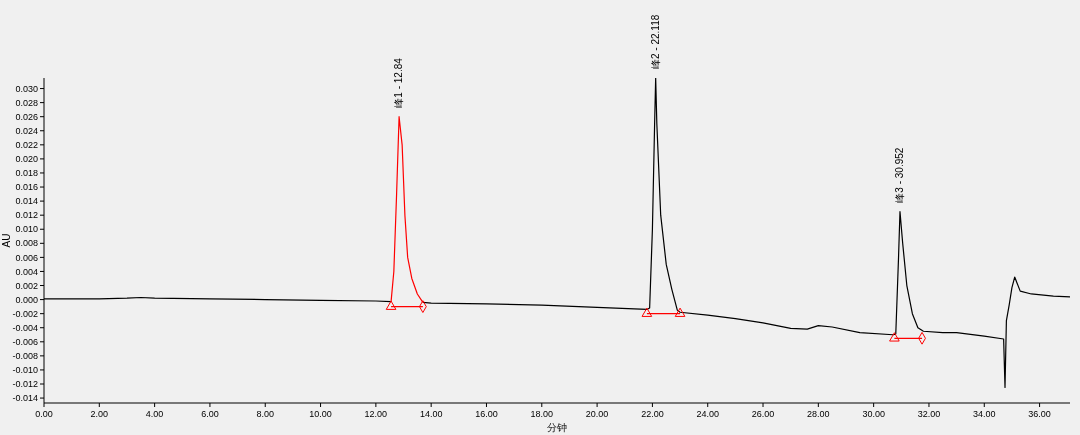 The image size is (1080, 435). What do you see at coordinates (44, 414) in the screenshot?
I see `x-tick-label: 0.00` at bounding box center [44, 414].